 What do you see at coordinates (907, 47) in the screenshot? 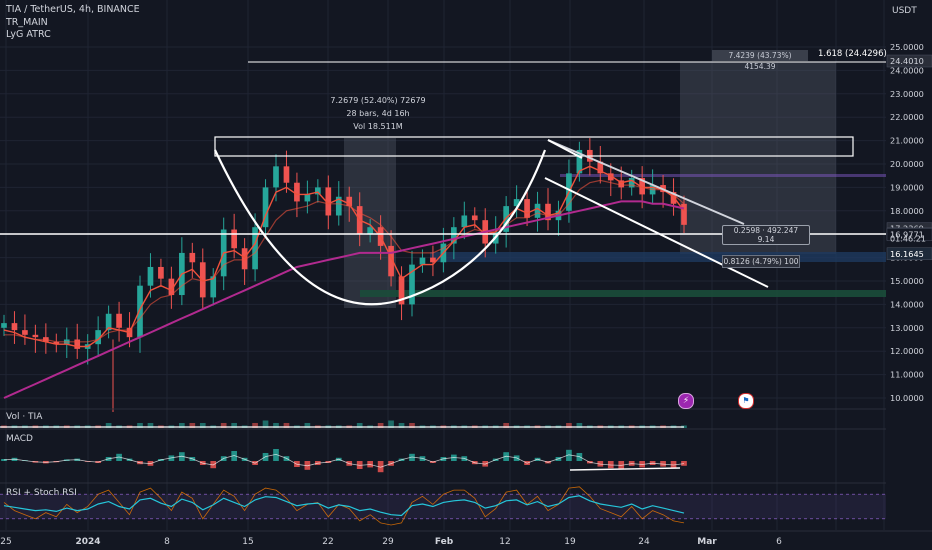
I see `price-tick-label: 25.0000` at bounding box center [907, 47].